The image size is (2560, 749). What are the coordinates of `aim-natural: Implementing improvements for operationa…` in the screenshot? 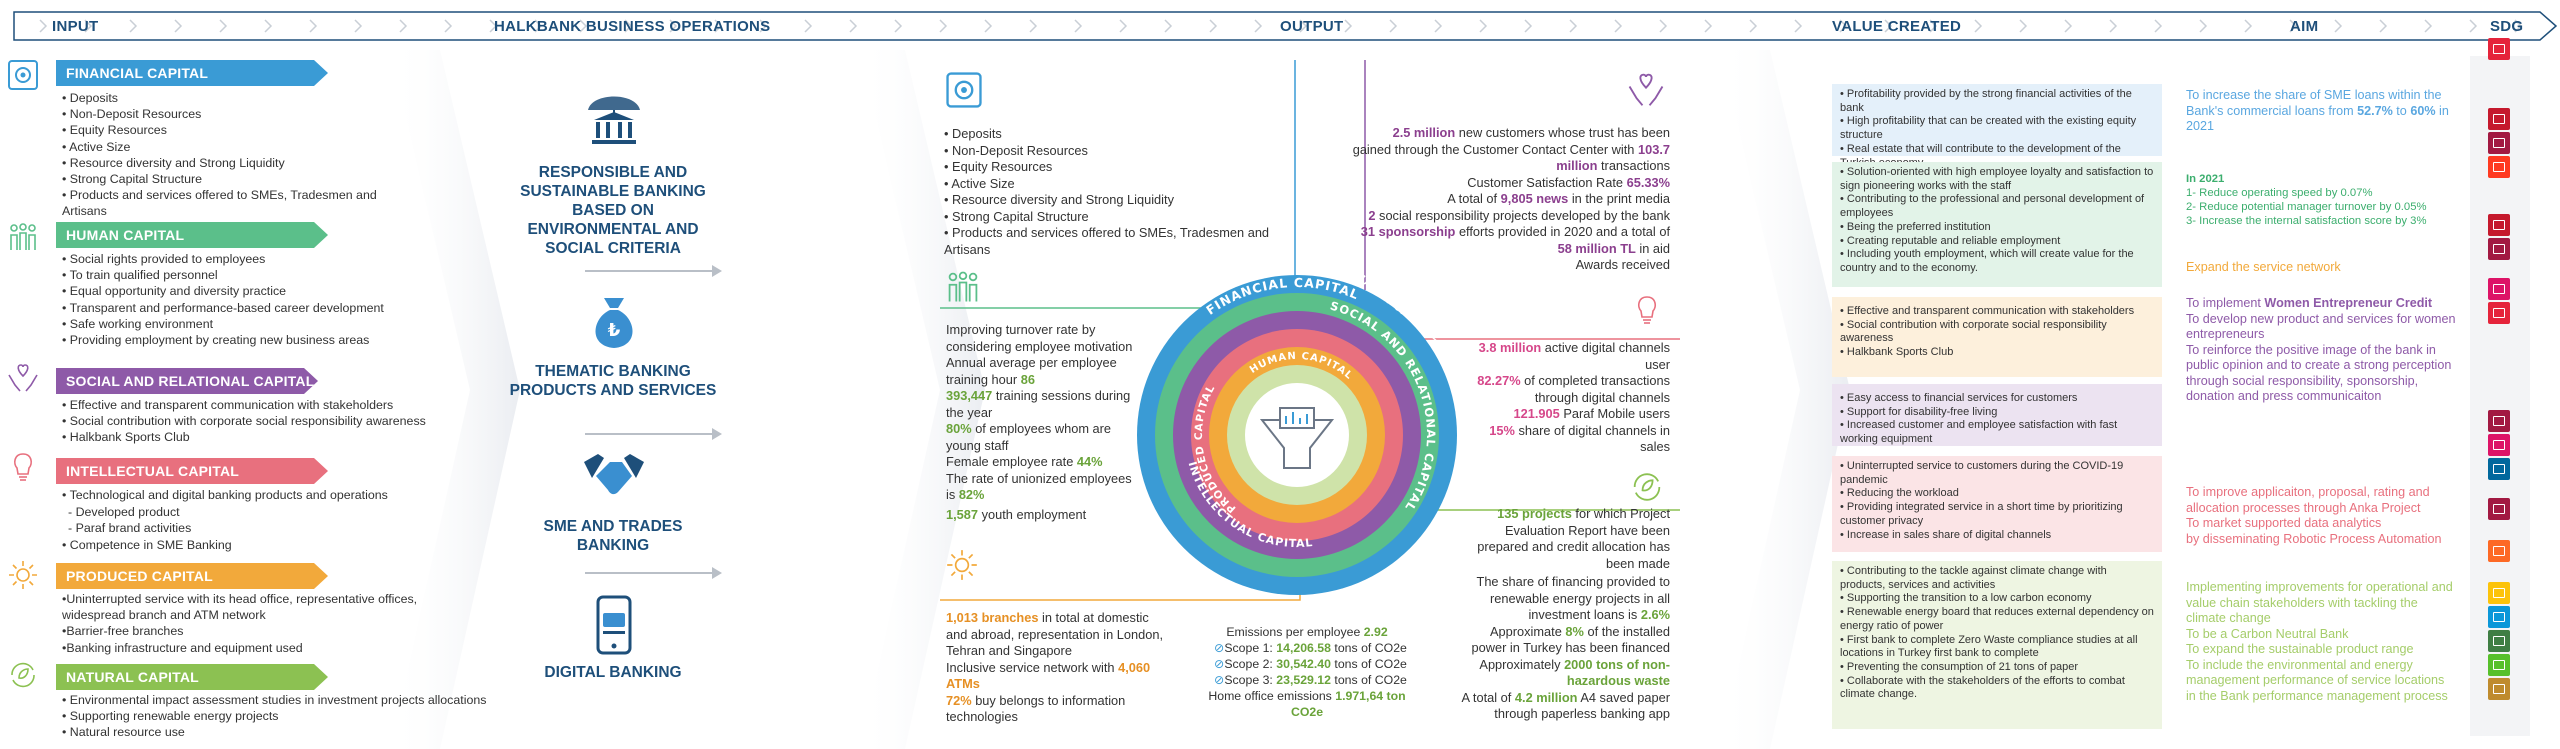 It's located at (2321, 642).